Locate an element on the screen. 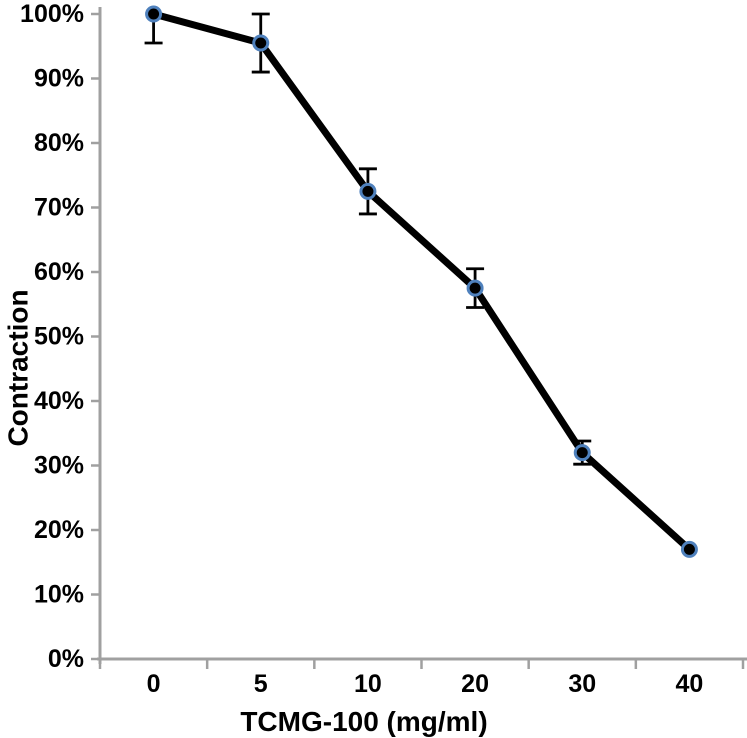  y-tick-label: 80% is located at coordinates (59, 143).